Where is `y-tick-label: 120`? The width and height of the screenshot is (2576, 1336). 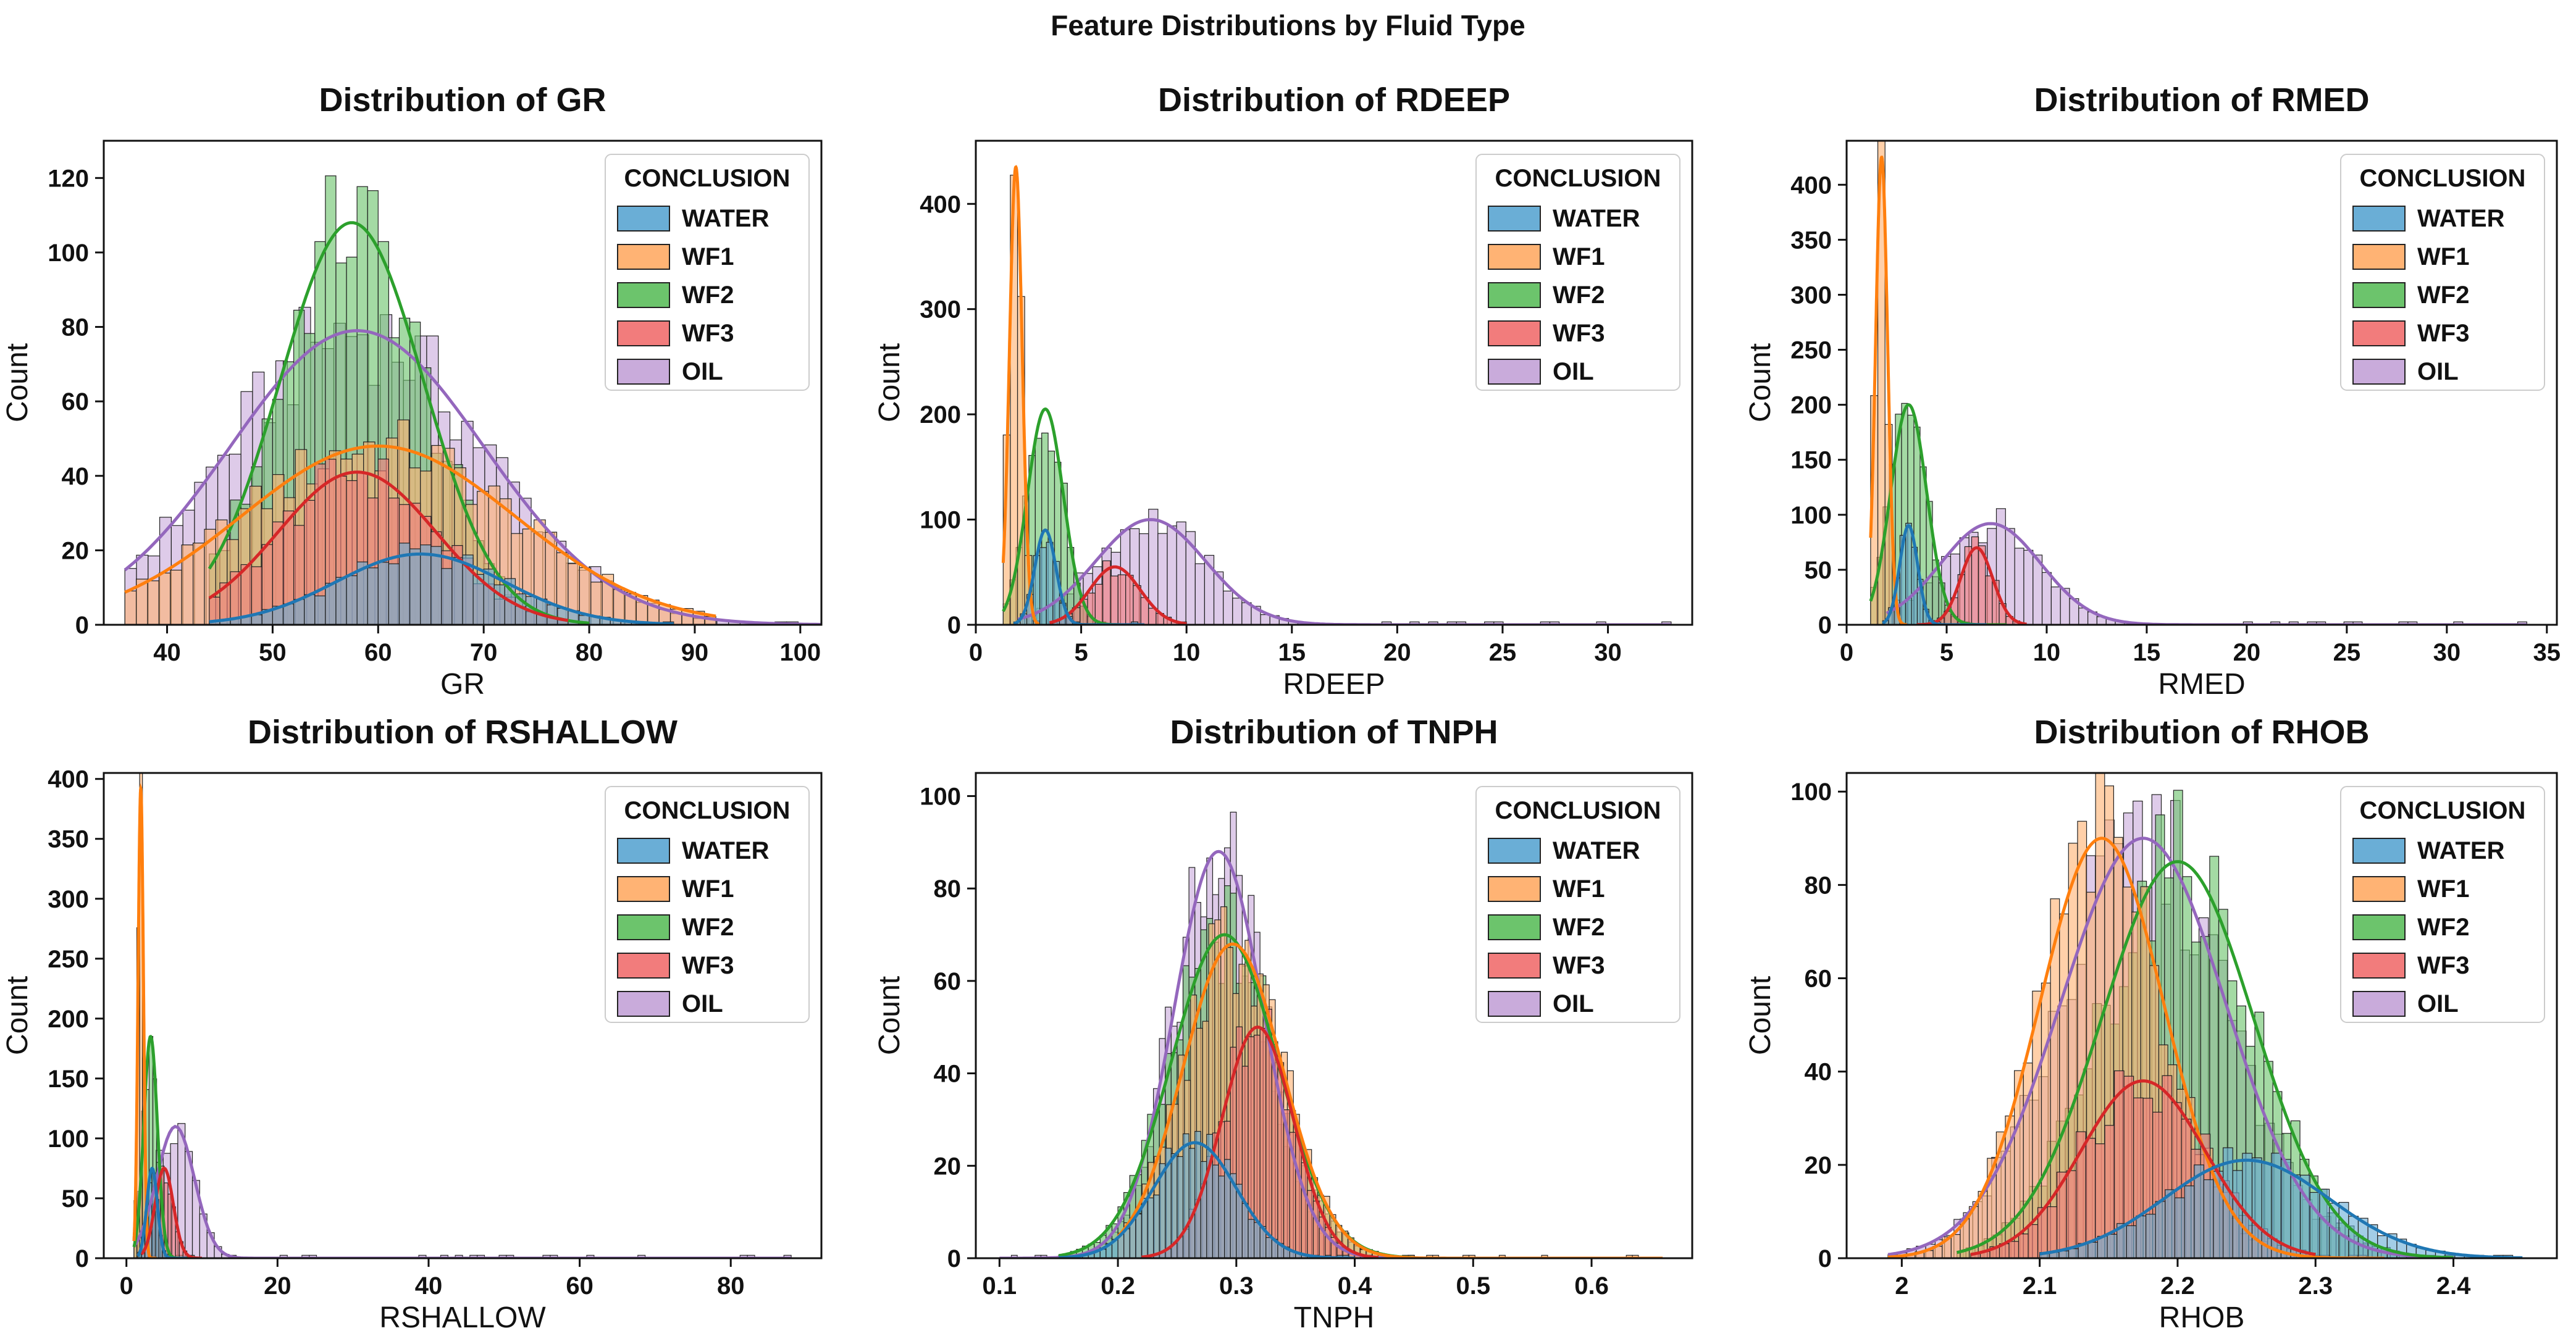 y-tick-label: 120 is located at coordinates (68, 179).